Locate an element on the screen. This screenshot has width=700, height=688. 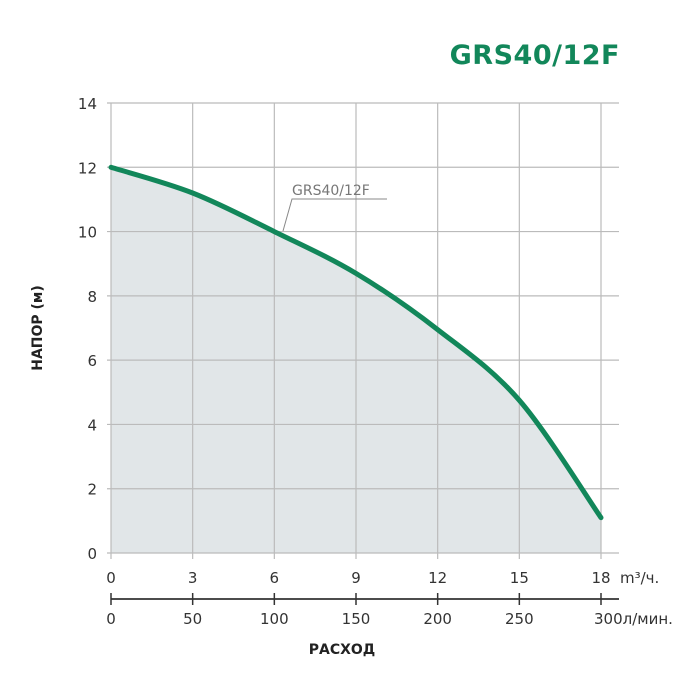
y-tick-label: 12 is located at coordinates (87, 168).